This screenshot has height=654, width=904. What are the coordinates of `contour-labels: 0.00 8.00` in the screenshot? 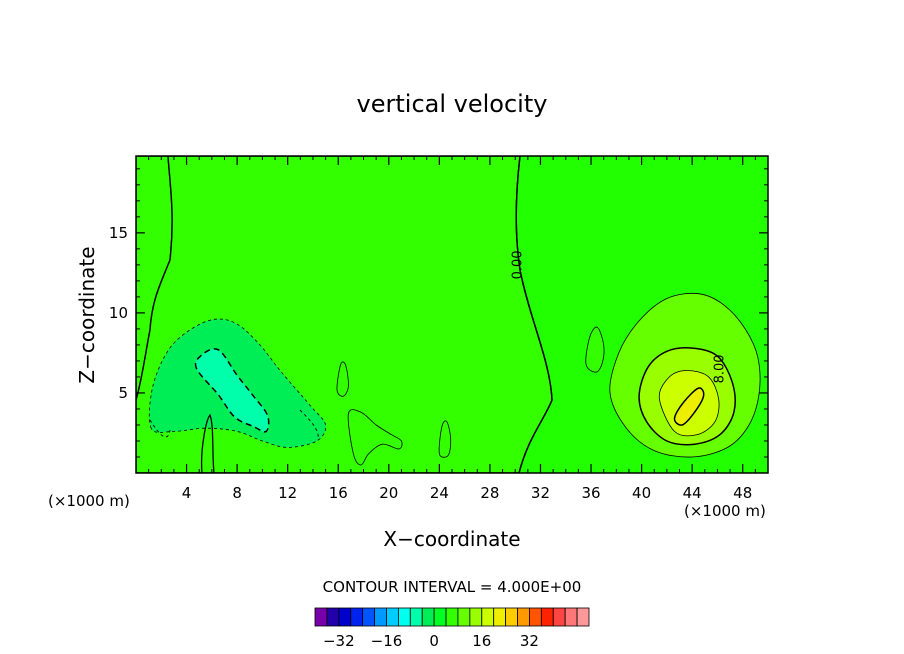 It's located at (619, 316).